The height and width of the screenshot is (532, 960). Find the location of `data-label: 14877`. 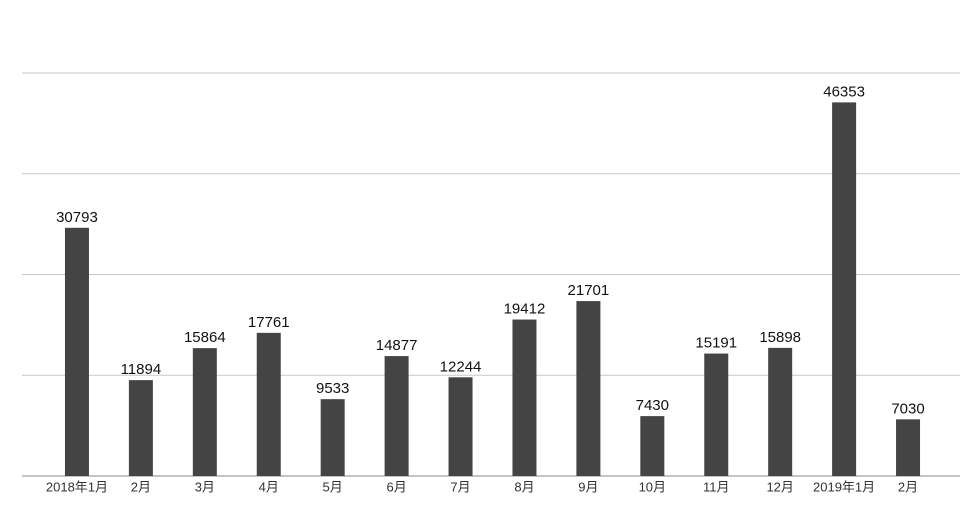

data-label: 14877 is located at coordinates (397, 345).